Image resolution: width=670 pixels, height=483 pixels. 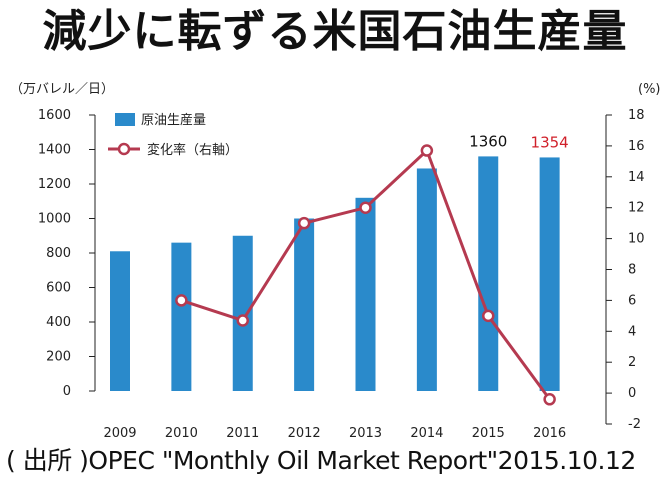 What do you see at coordinates (62, 89) in the screenshot?
I see `y-axis-left-label: （万バレル／日）` at bounding box center [62, 89].